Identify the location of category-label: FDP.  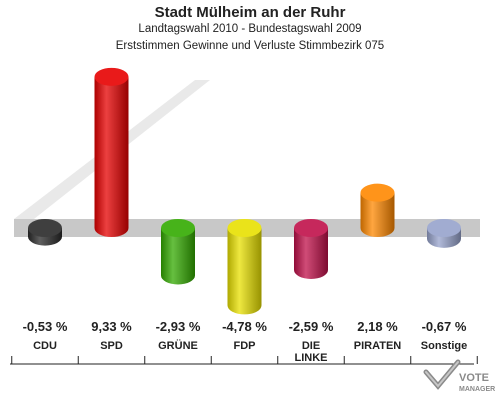
(245, 346).